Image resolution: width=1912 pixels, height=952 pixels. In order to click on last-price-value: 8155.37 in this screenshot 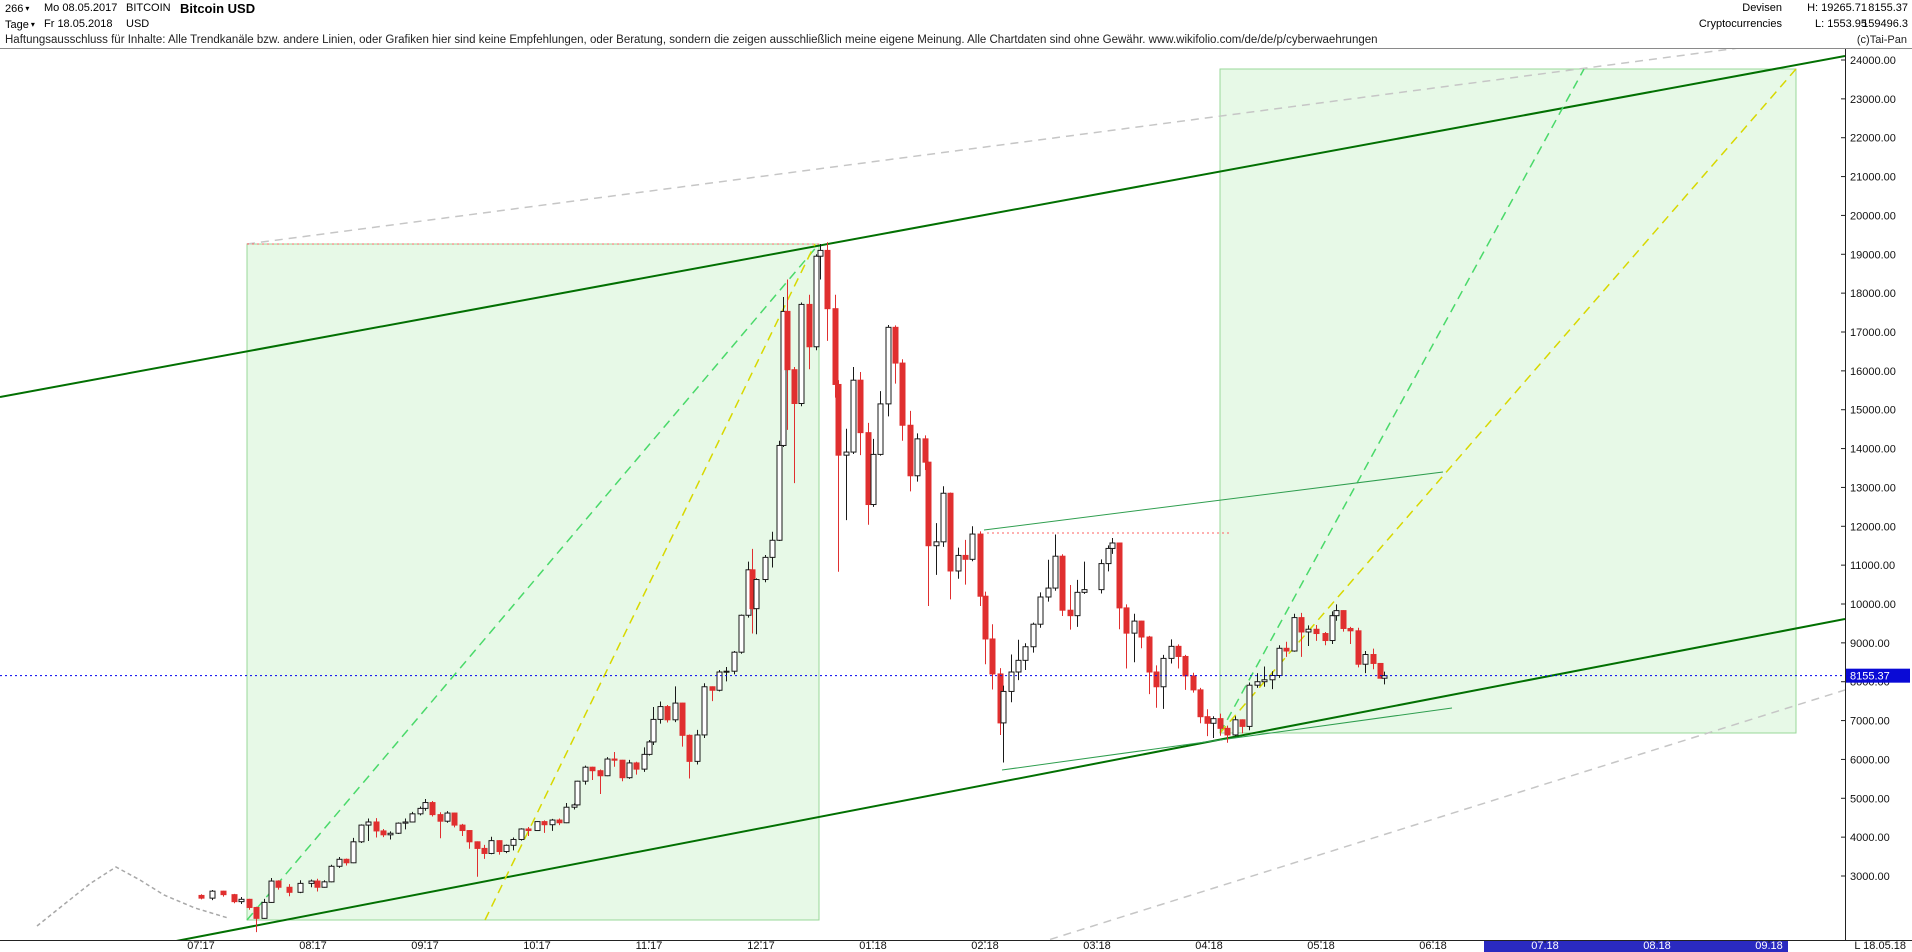, I will do `click(1888, 8)`.